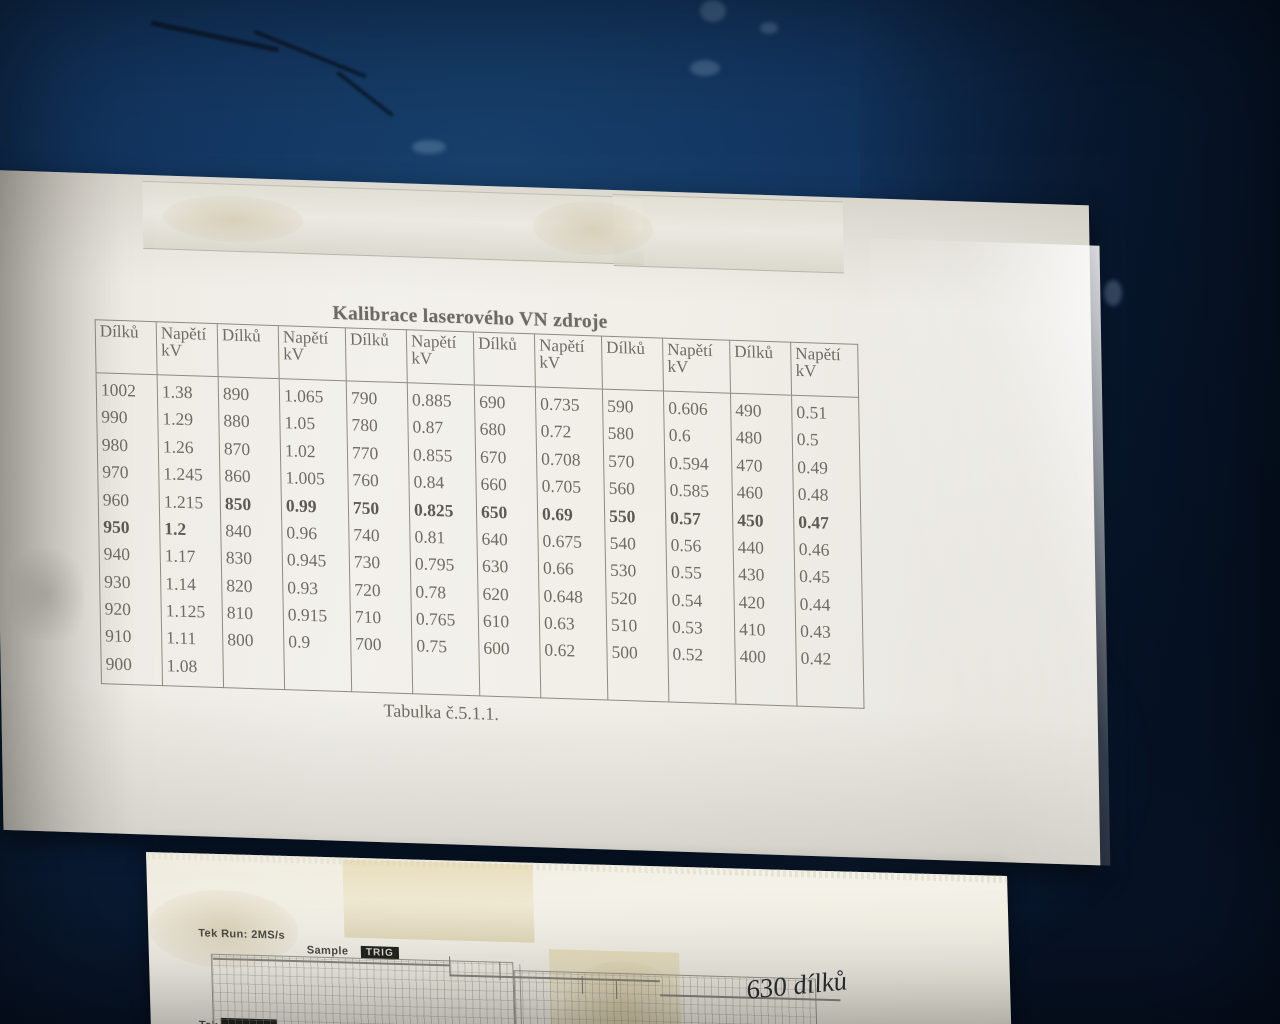  I want to click on voltage-value: 0.6, so click(679, 435).